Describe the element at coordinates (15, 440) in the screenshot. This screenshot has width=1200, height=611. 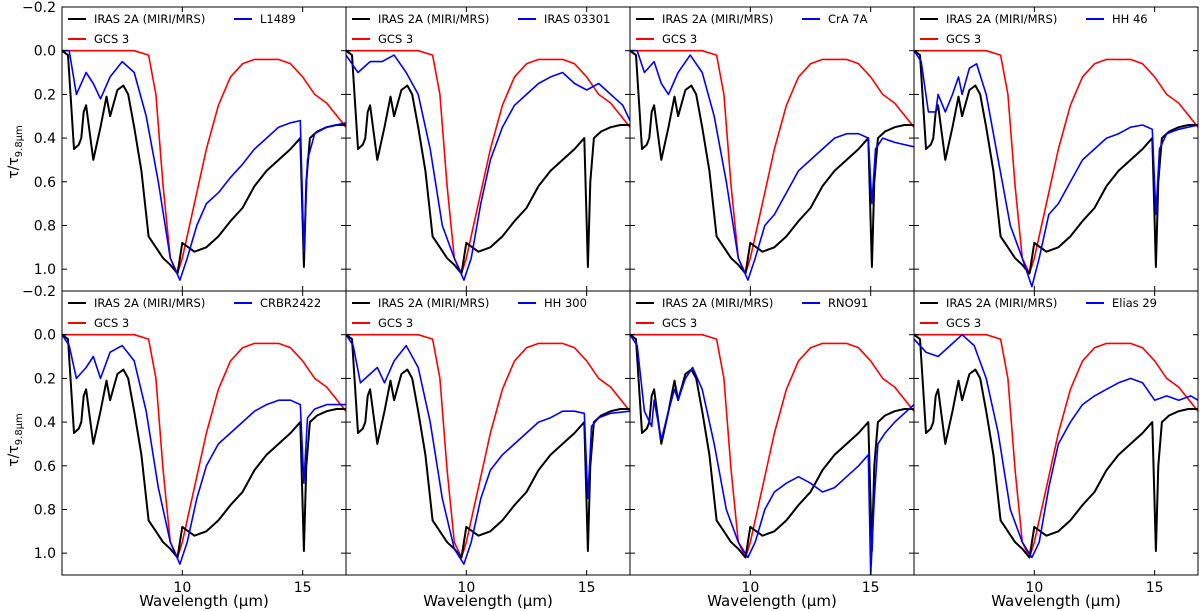
I see `ylabel-bottom: τ/τ9.8μm` at that location.